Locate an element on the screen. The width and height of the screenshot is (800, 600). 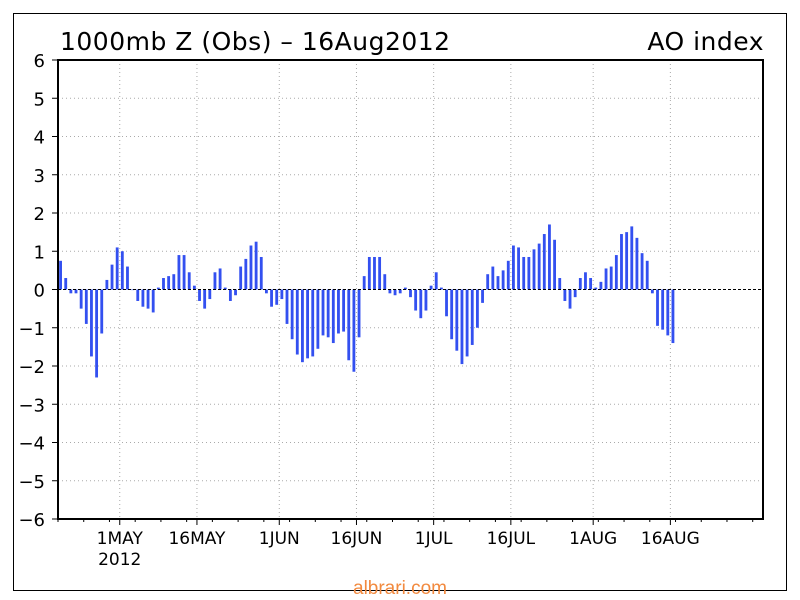
chart-title-right: AO index is located at coordinates (705, 41).